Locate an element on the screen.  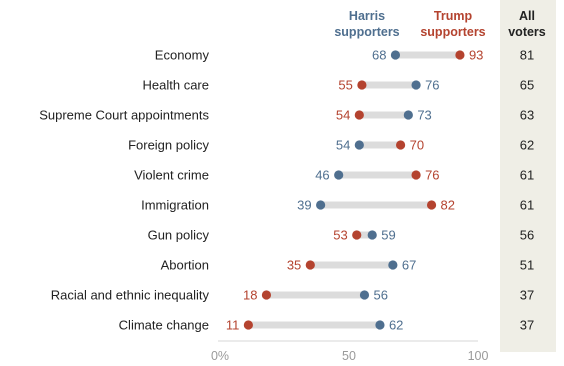
trump-value-label: 18 is located at coordinates (250, 295).